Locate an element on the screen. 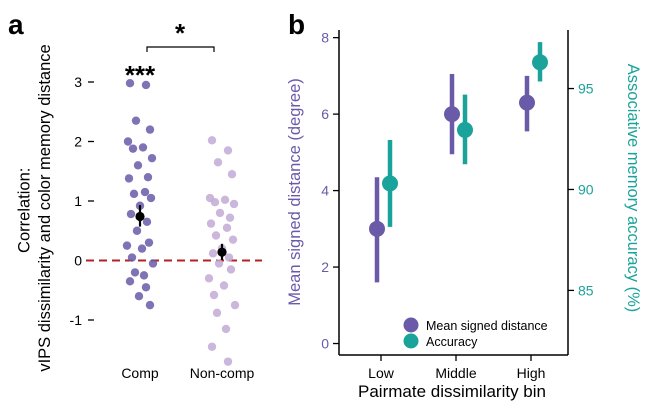  panel-b-x-axis-title: Pairmate dissimilarity bin is located at coordinates (452, 391).